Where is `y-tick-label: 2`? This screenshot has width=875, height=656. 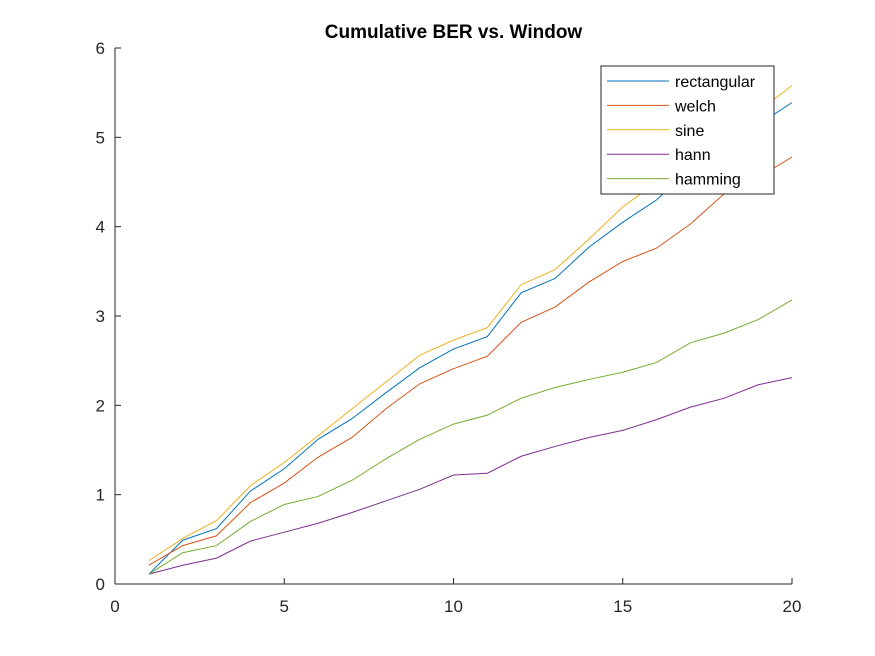 y-tick-label: 2 is located at coordinates (100, 405).